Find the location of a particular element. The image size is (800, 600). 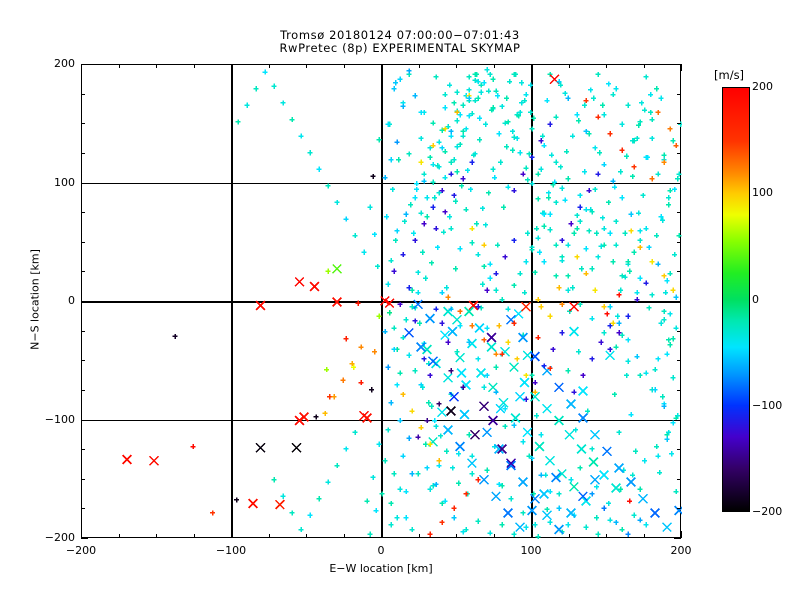

y-major-tick is located at coordinates (84, 183).